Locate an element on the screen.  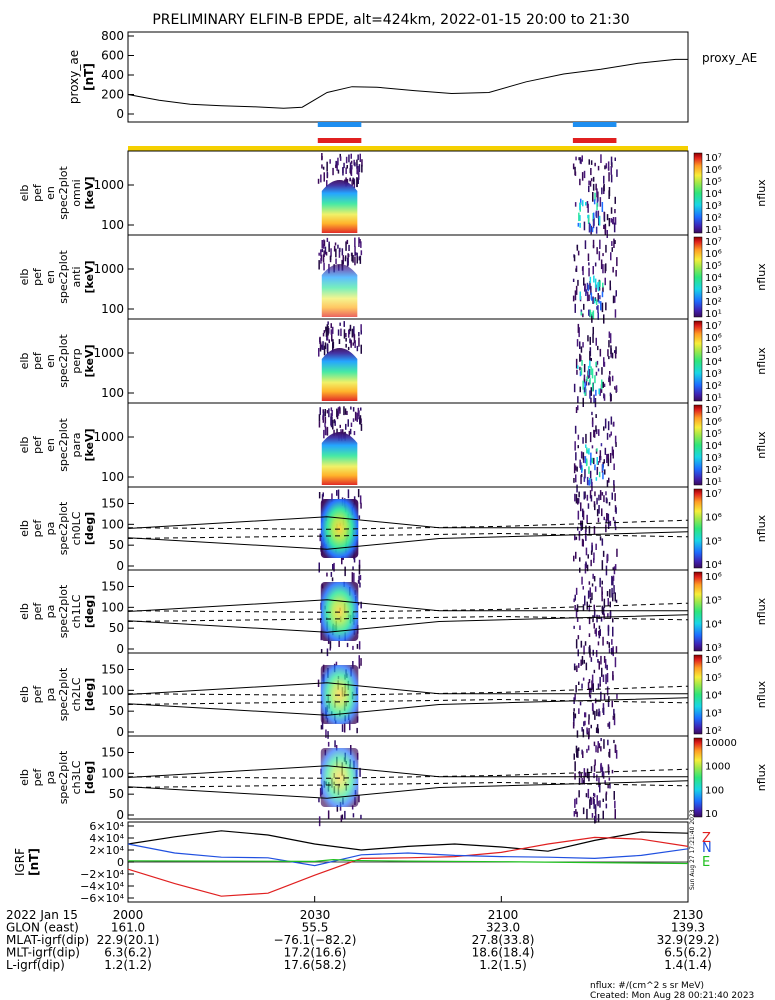
pa-ytick-label: 100 is located at coordinates (112, 690).